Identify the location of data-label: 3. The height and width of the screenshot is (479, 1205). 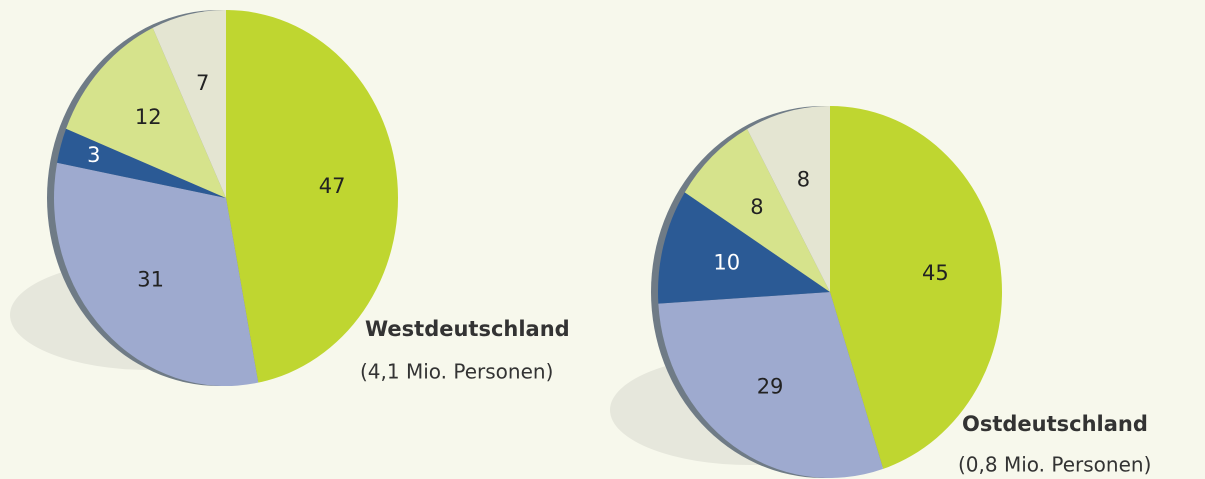
(93, 155).